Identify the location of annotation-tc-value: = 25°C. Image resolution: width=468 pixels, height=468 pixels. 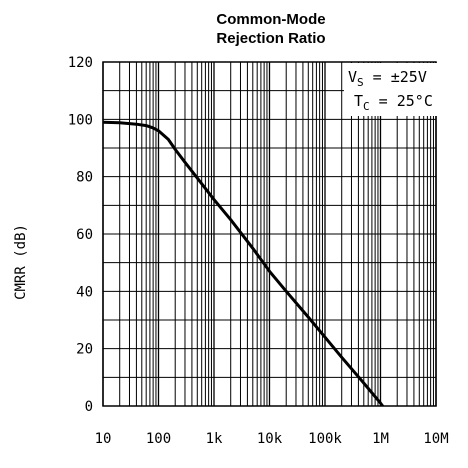
(401, 101).